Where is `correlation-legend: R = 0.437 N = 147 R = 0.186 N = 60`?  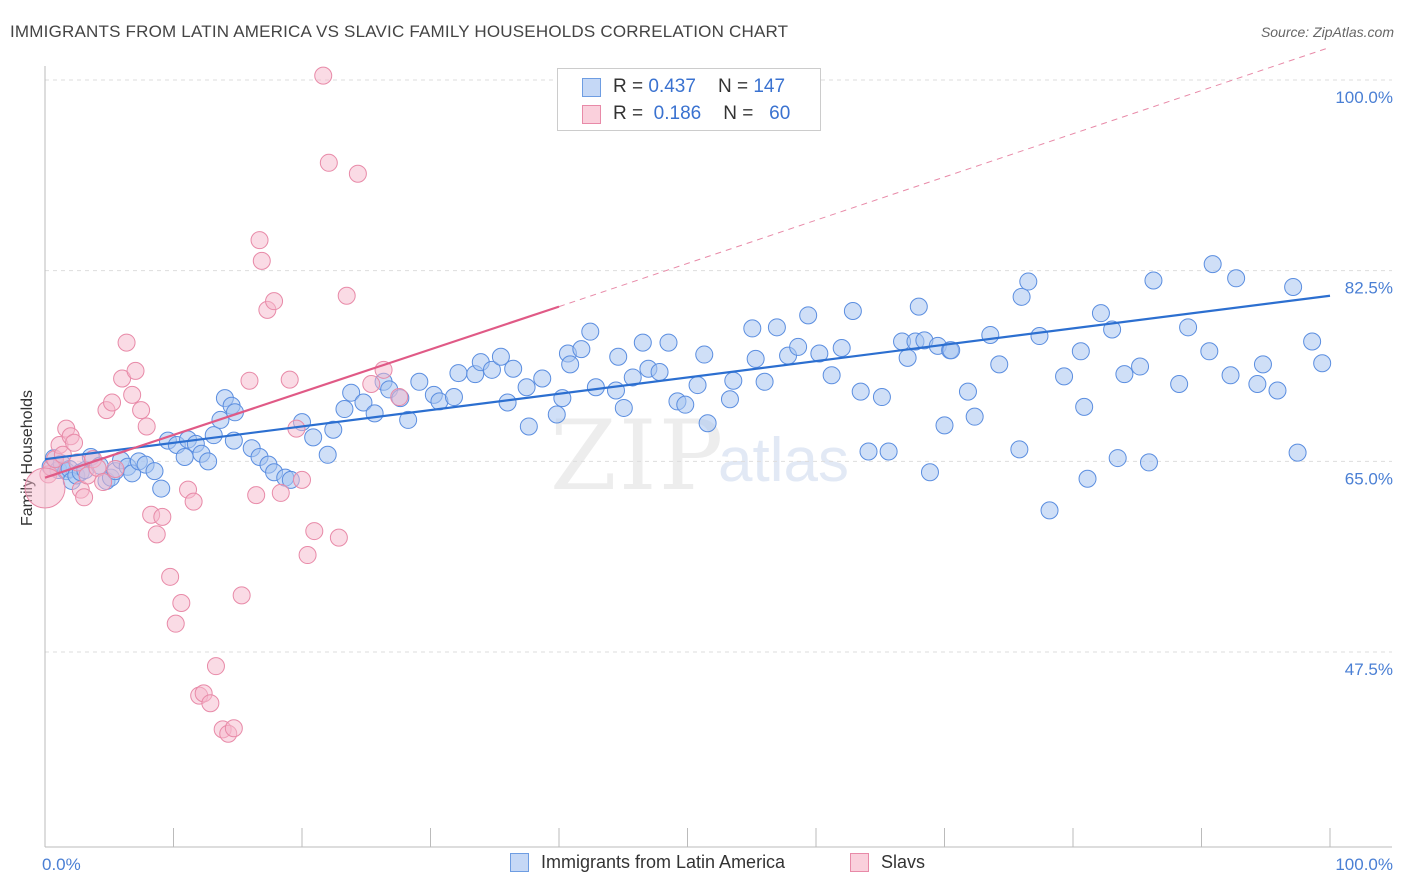
correlation-legend: R = 0.437 N = 147 R = 0.186 N = 60 is located at coordinates (689, 99).